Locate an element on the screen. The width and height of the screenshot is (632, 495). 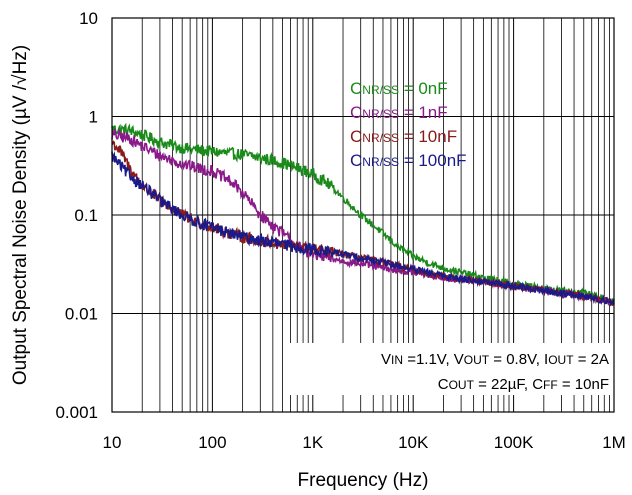
y-tick-label: 10 is located at coordinates (88, 18).